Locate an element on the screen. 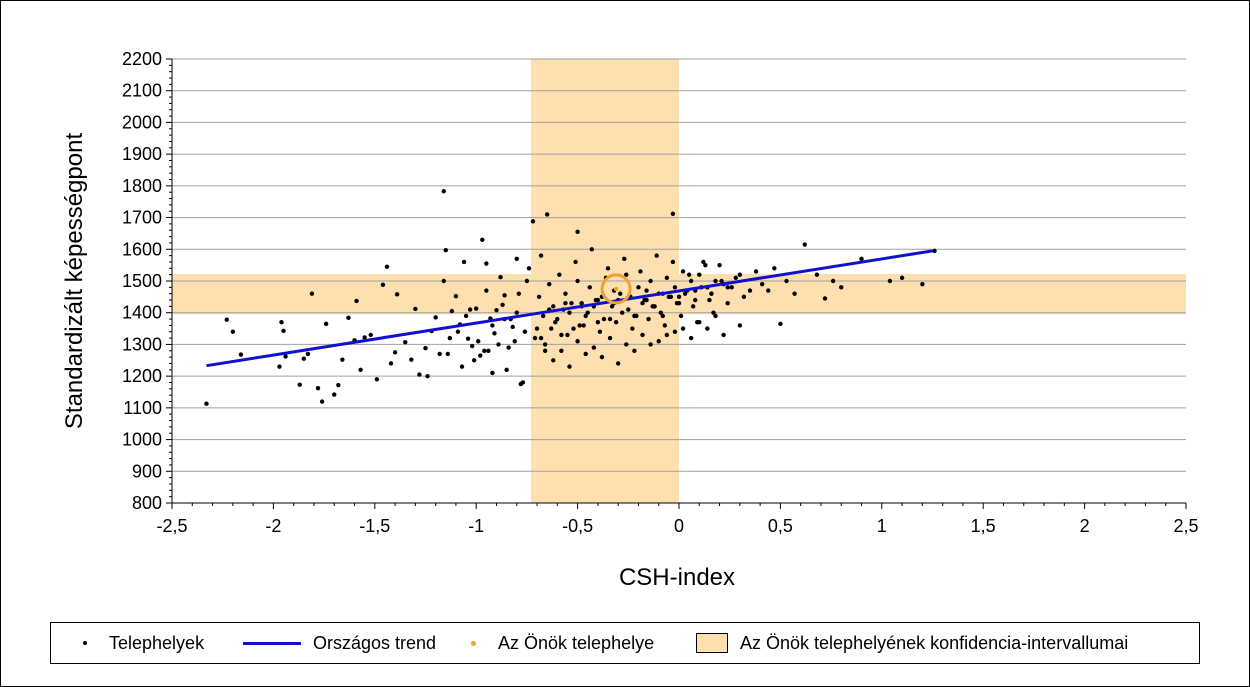 The image size is (1250, 687). own-site-point is located at coordinates (616, 289).